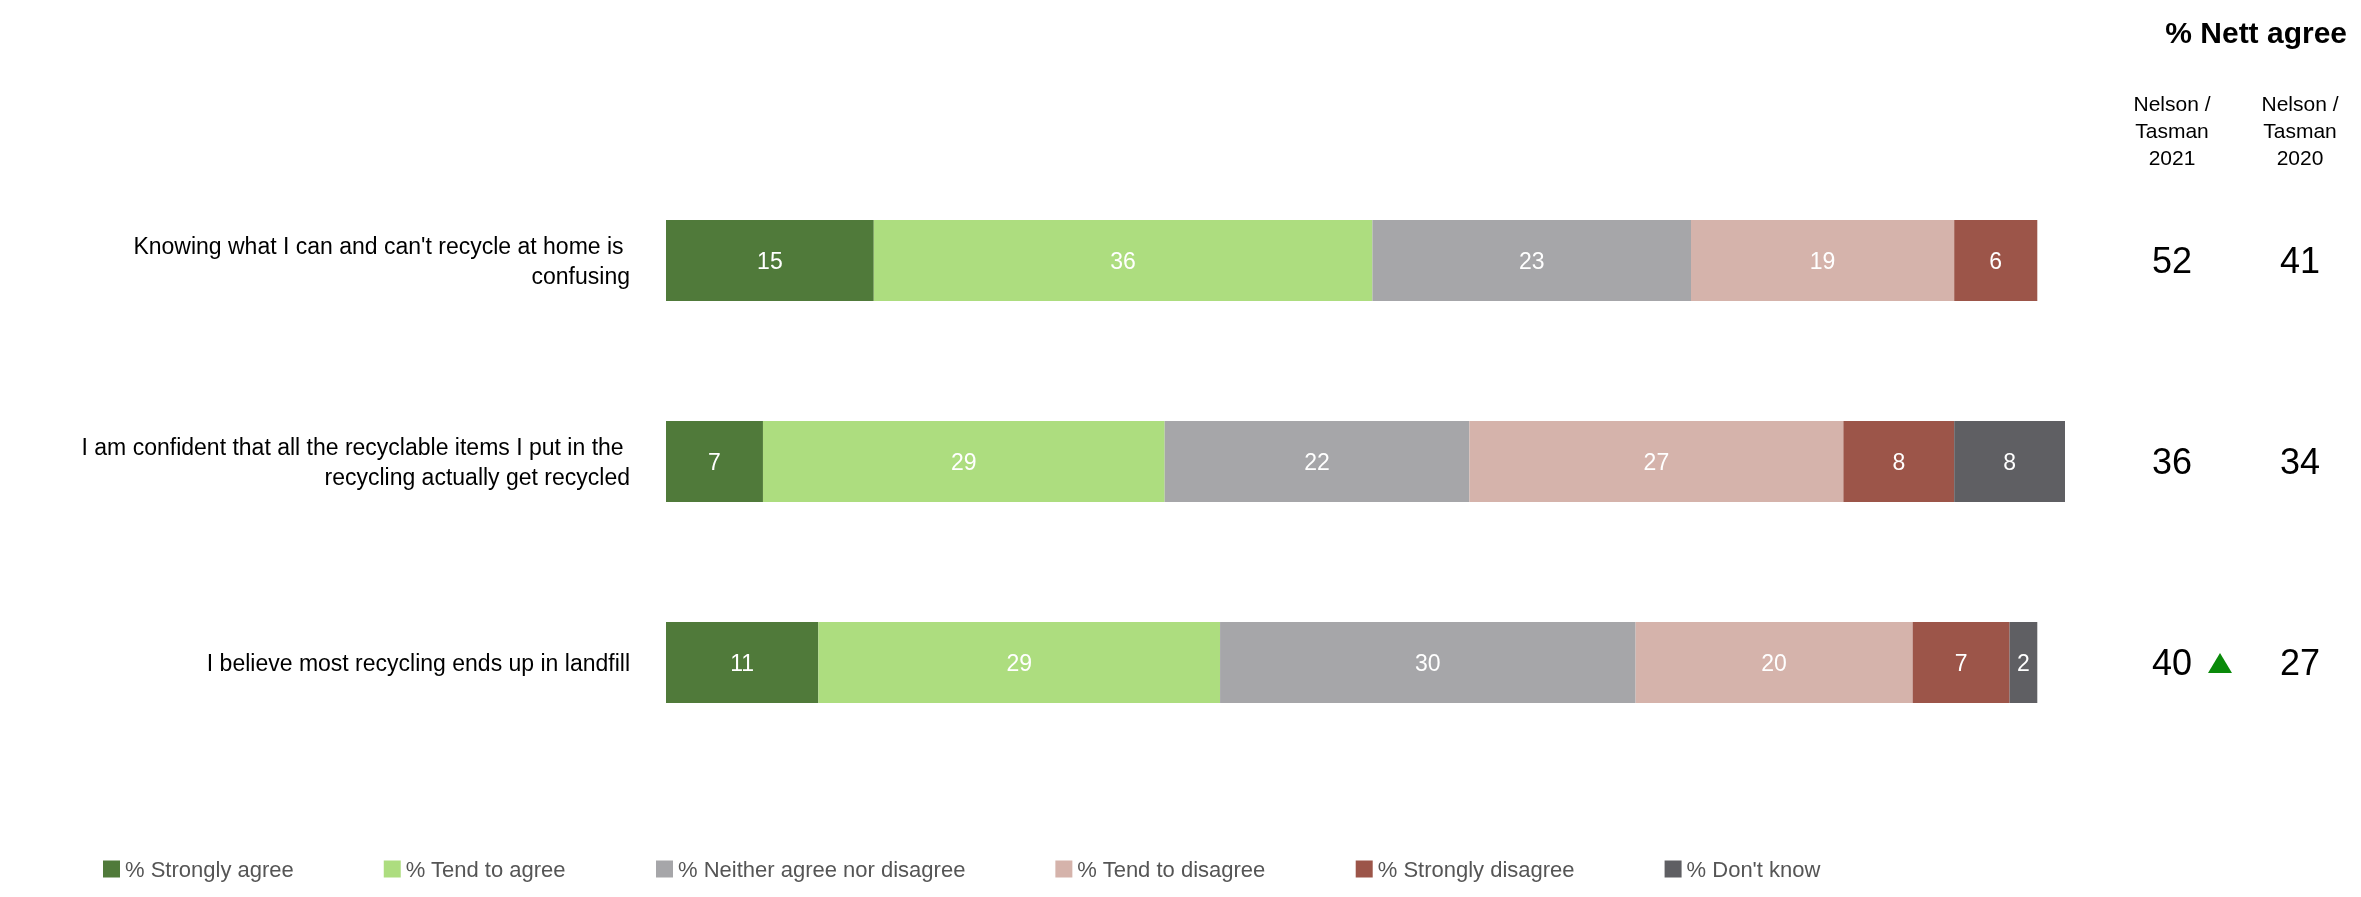 The width and height of the screenshot is (2361, 897). I want to click on text: % Nett agree, so click(2256, 33).